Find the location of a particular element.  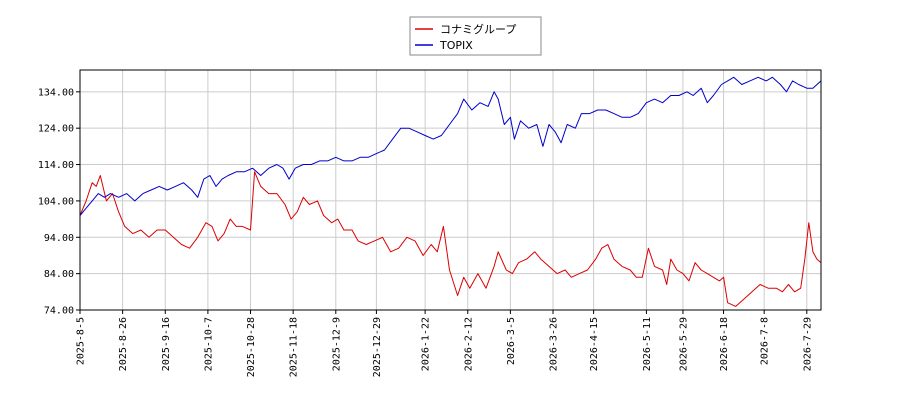

x-tick-label: 2026-7-8 is located at coordinates (765, 341).